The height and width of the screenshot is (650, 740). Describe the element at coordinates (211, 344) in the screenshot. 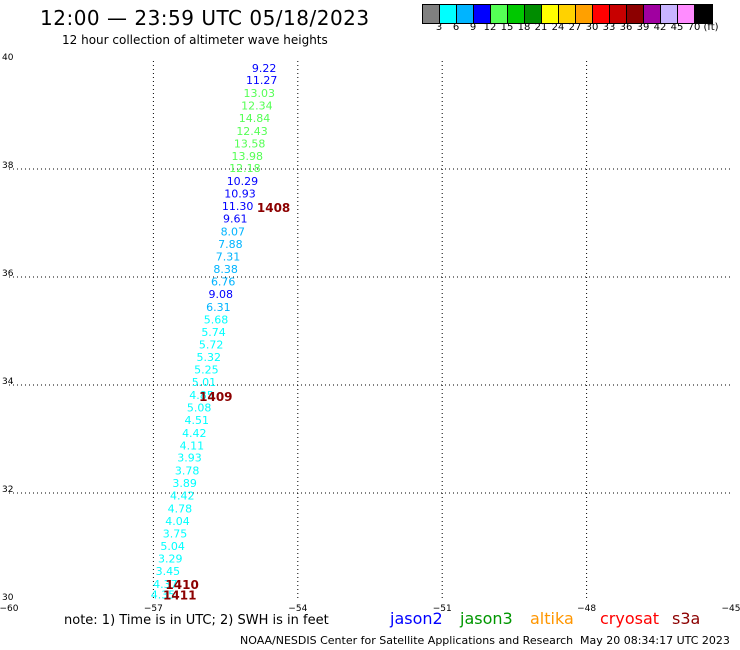

I see `wave-height-value: 5.72` at that location.